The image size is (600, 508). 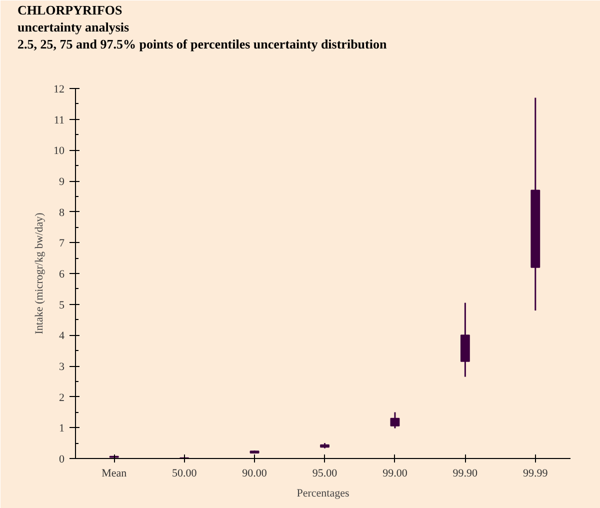 What do you see at coordinates (325, 474) in the screenshot?
I see `x-tick-label: 95.00` at bounding box center [325, 474].